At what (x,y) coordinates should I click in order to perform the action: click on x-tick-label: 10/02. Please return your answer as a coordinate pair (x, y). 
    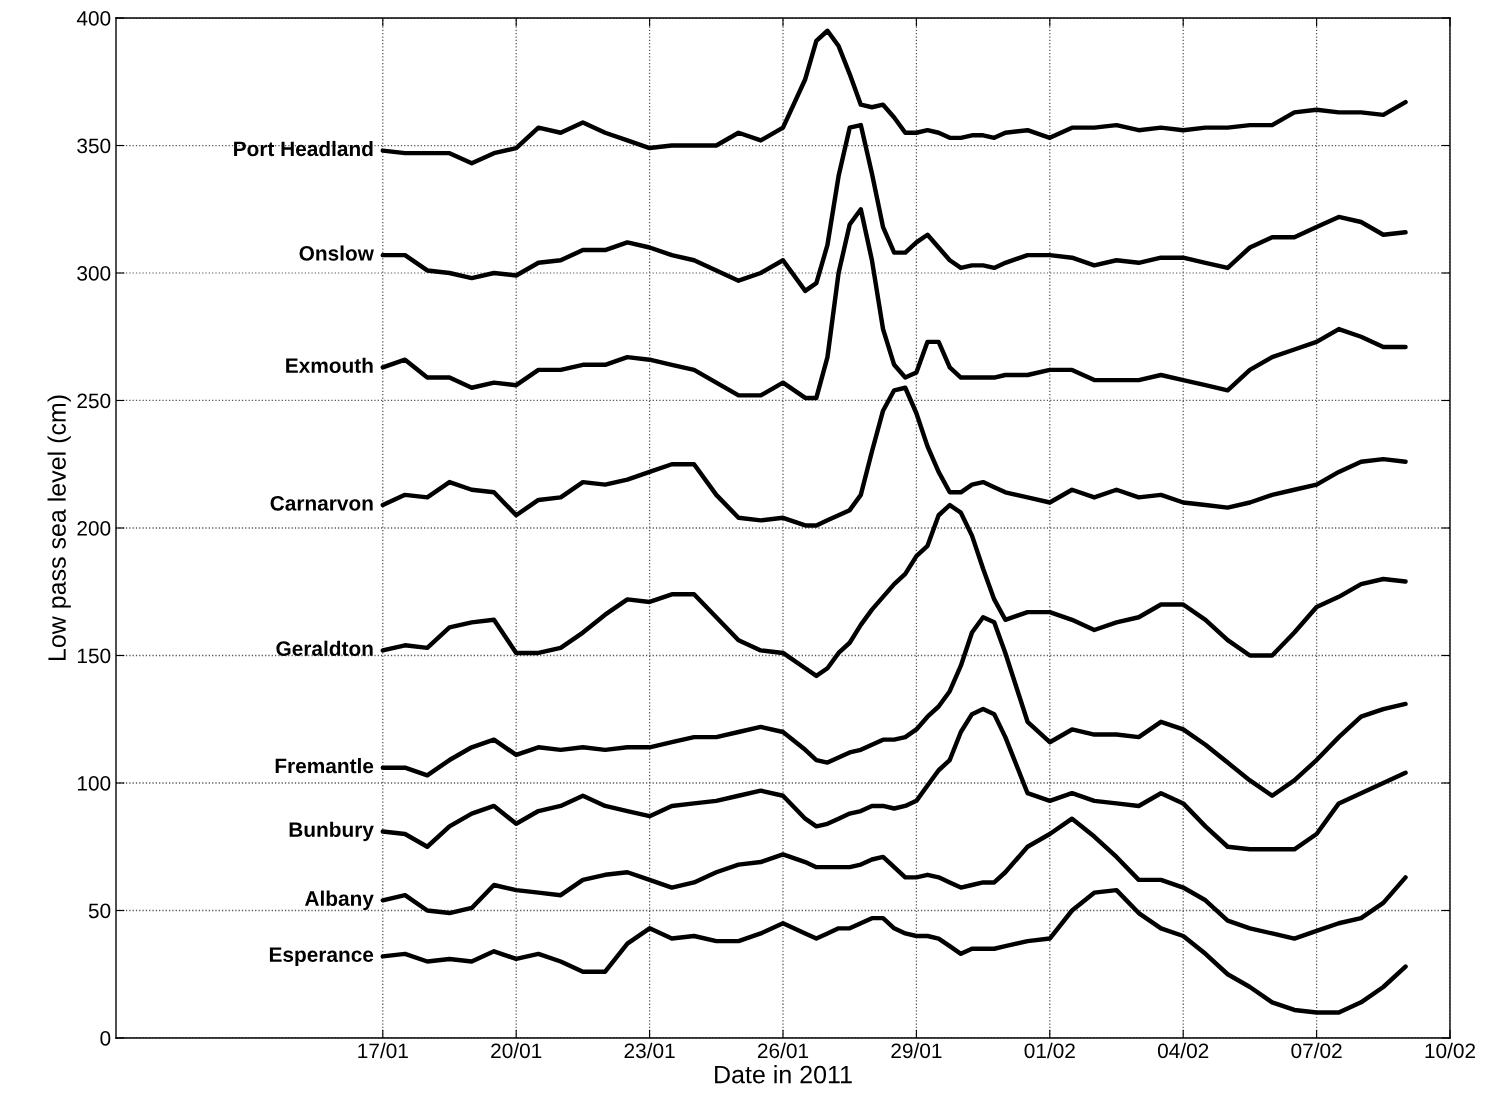
    Looking at the image, I should click on (1450, 1050).